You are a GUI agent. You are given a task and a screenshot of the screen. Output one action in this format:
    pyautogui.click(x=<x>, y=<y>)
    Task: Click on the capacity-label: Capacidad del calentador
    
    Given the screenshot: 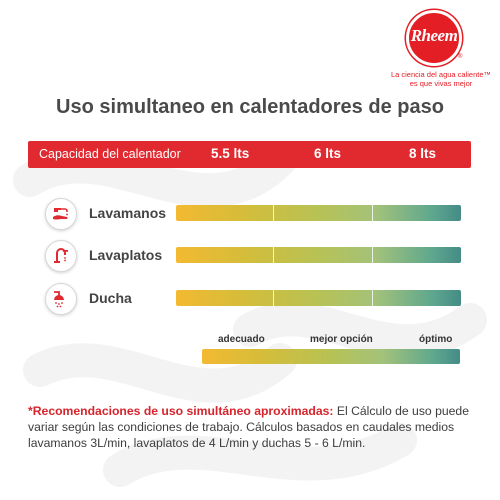 What is the action you would take?
    pyautogui.click(x=110, y=154)
    